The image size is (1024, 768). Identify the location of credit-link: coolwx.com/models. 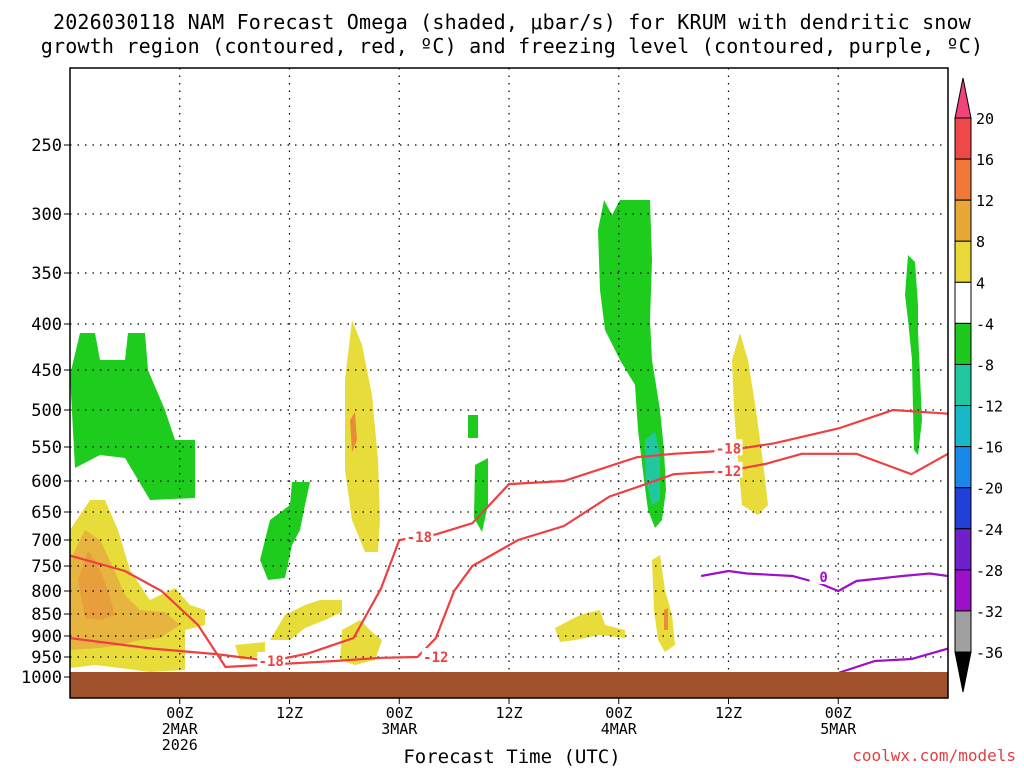
(934, 755).